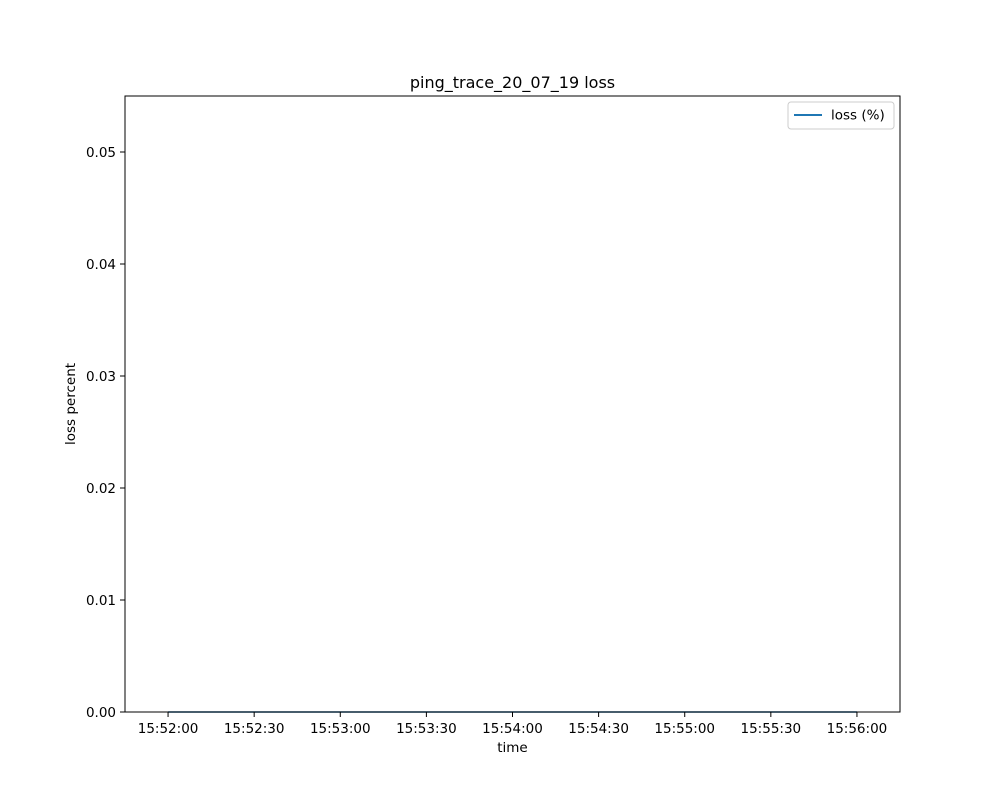 The image size is (1000, 800). Describe the element at coordinates (598, 729) in the screenshot. I see `x-tick-label: 15:54:30` at that location.